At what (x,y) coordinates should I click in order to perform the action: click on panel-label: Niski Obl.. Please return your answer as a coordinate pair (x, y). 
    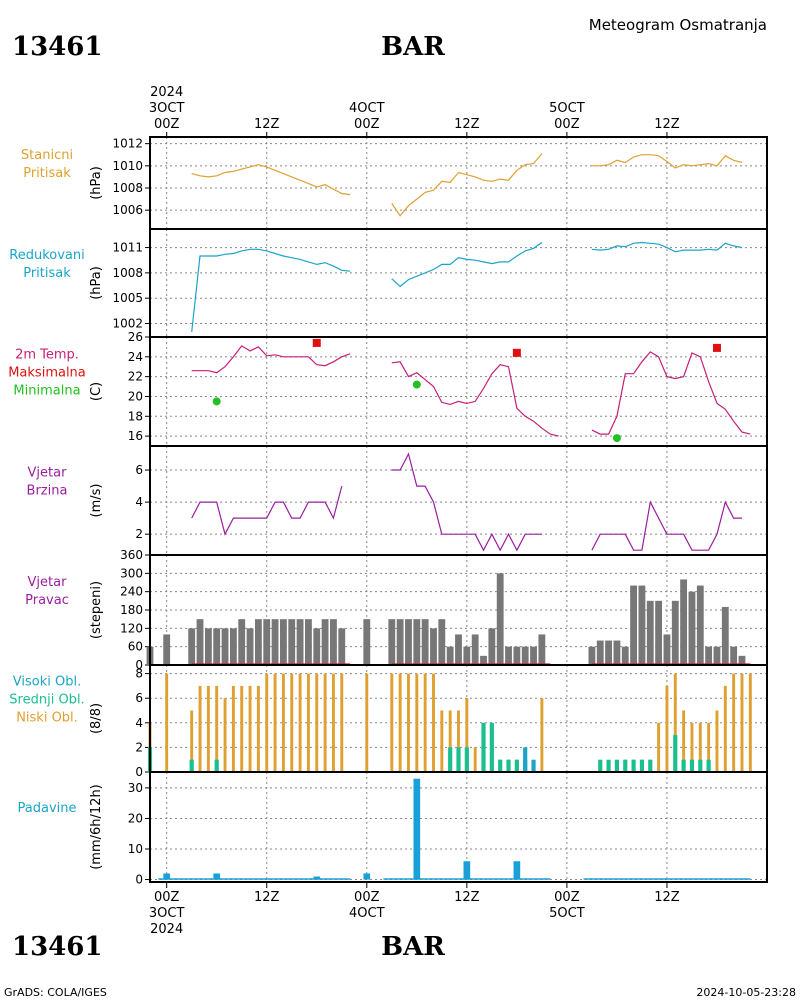
    Looking at the image, I should click on (47, 718).